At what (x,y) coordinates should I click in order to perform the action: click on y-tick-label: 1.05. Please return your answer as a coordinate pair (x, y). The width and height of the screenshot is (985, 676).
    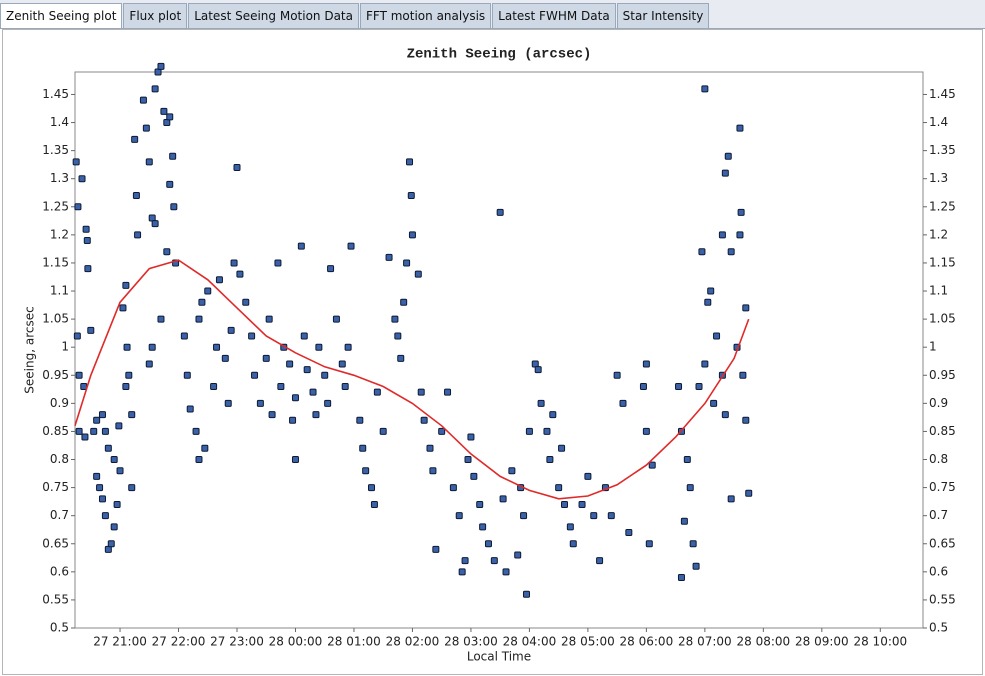
    Looking at the image, I should click on (55, 319).